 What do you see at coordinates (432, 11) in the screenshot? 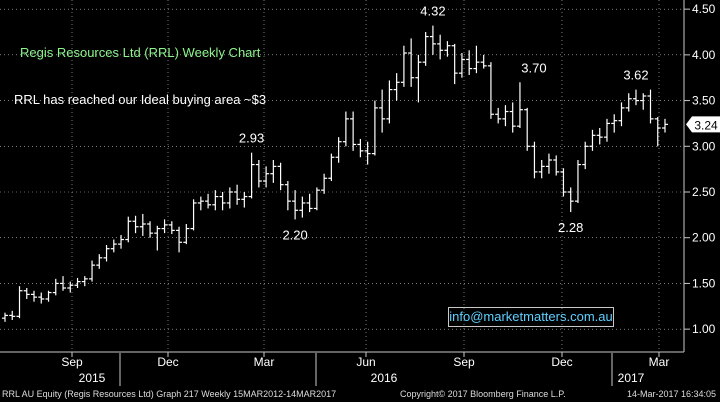
I see `price-annotation: 4.32` at bounding box center [432, 11].